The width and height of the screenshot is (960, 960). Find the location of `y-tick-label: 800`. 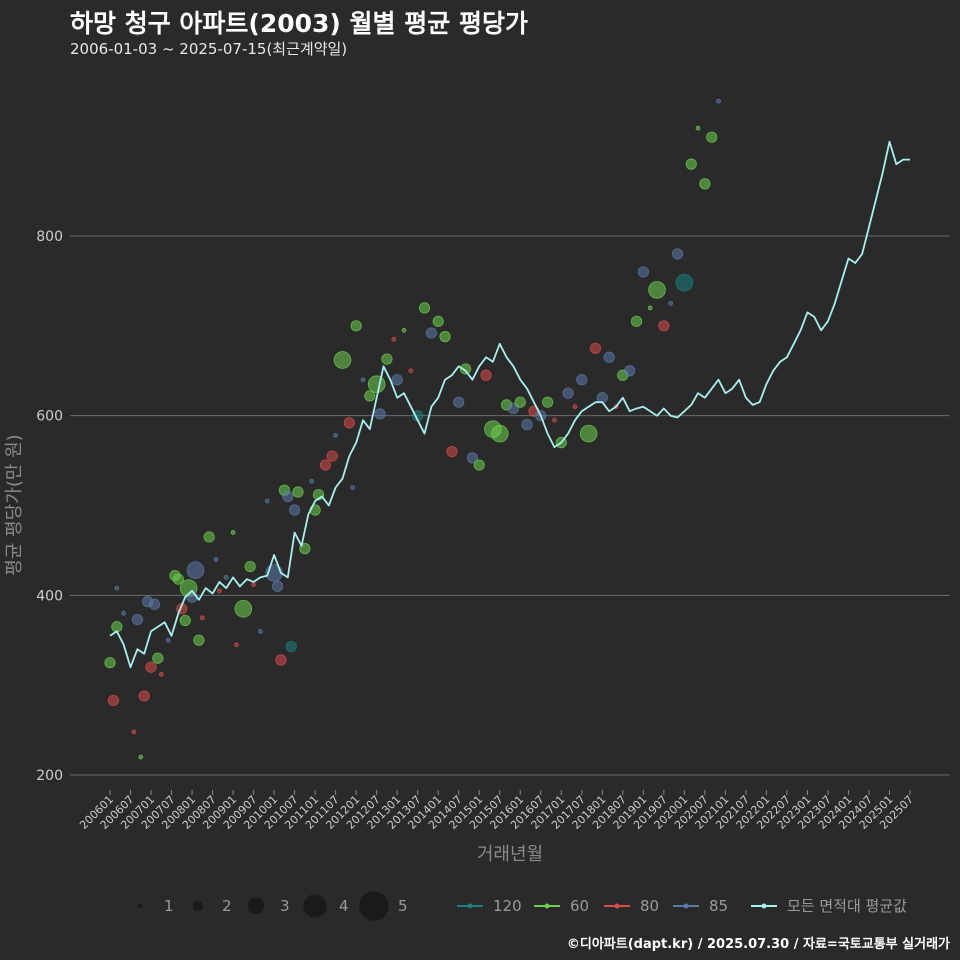

y-tick-label: 800 is located at coordinates (49, 237).